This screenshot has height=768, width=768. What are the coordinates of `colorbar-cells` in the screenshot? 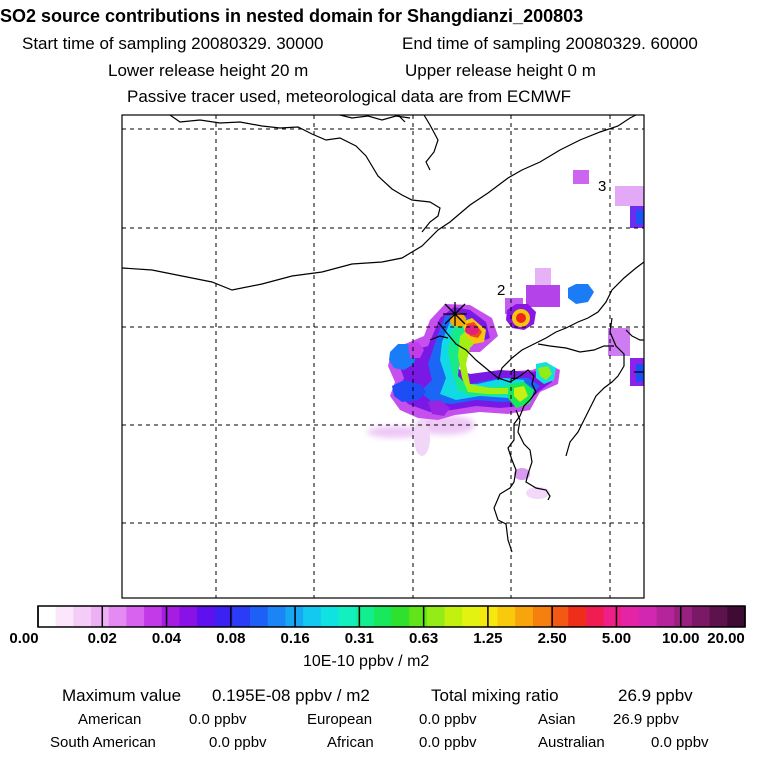 It's located at (391, 616).